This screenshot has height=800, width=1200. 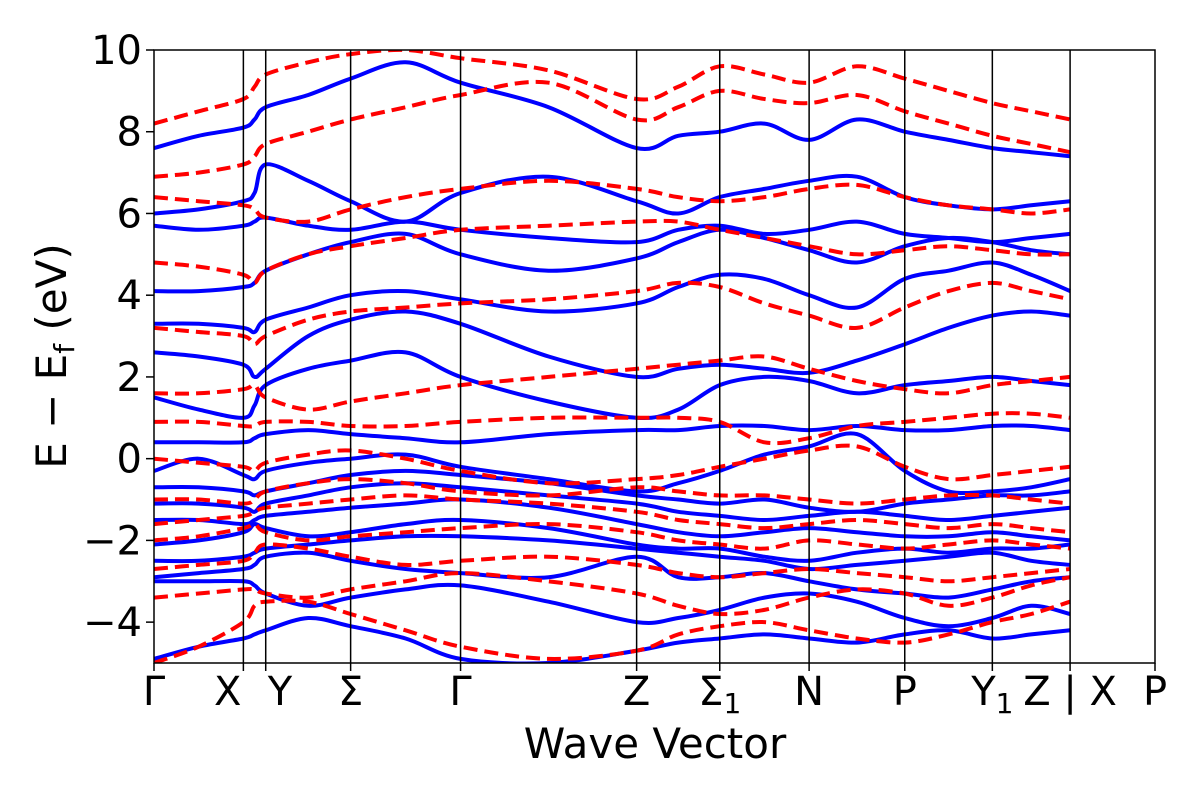 I want to click on x-axis-label: Wave Vector, so click(x=655, y=743).